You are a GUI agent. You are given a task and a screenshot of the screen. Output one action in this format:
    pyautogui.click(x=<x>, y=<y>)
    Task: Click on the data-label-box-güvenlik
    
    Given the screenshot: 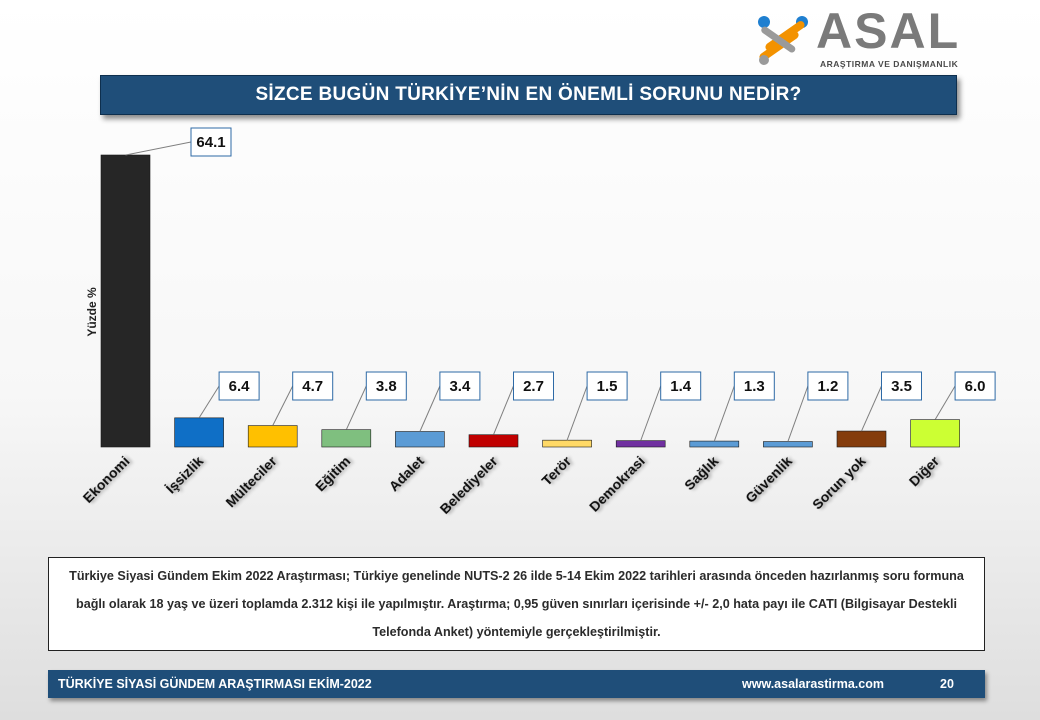 What is the action you would take?
    pyautogui.click(x=828, y=386)
    